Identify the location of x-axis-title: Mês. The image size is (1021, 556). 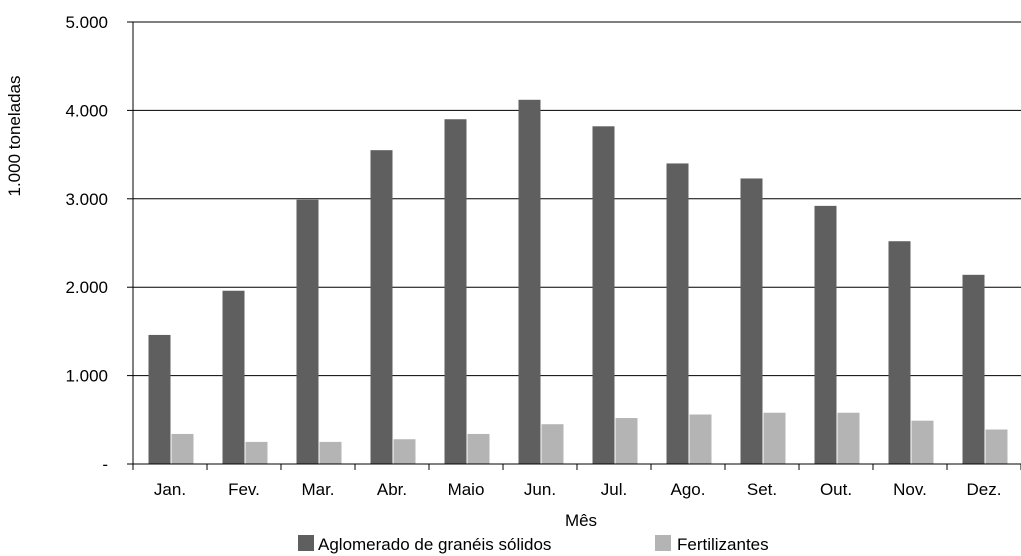
(581, 520).